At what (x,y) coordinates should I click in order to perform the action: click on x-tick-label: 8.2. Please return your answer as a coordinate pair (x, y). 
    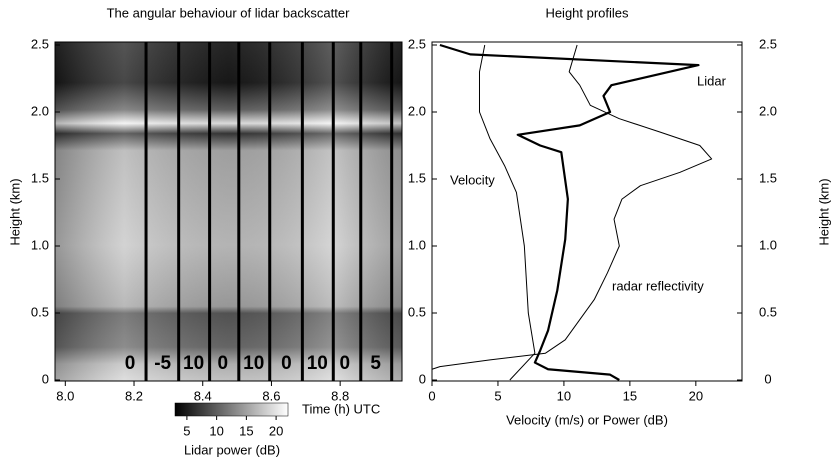
    Looking at the image, I should click on (134, 395).